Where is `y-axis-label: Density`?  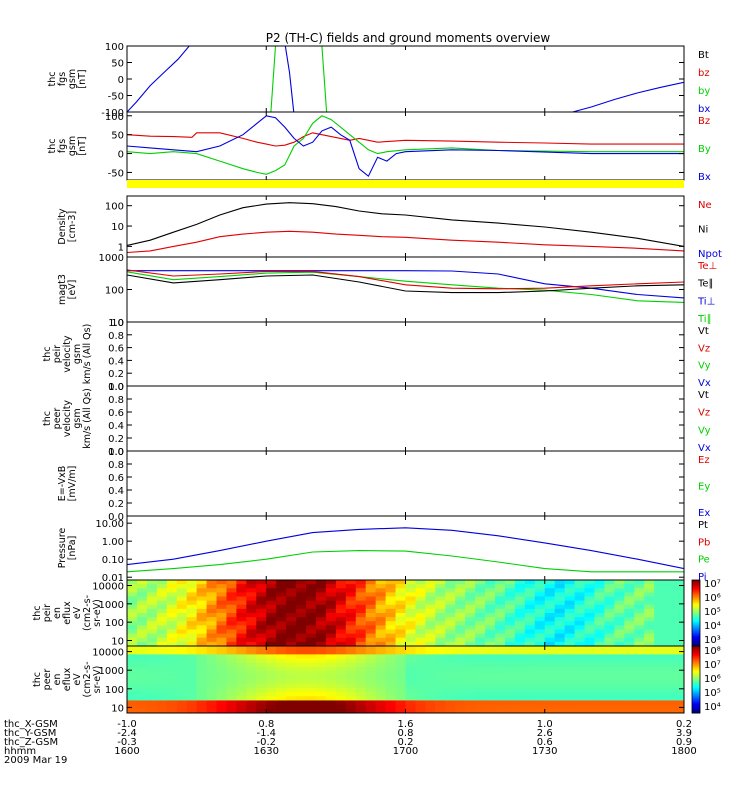
y-axis-label: Density is located at coordinates (62, 226).